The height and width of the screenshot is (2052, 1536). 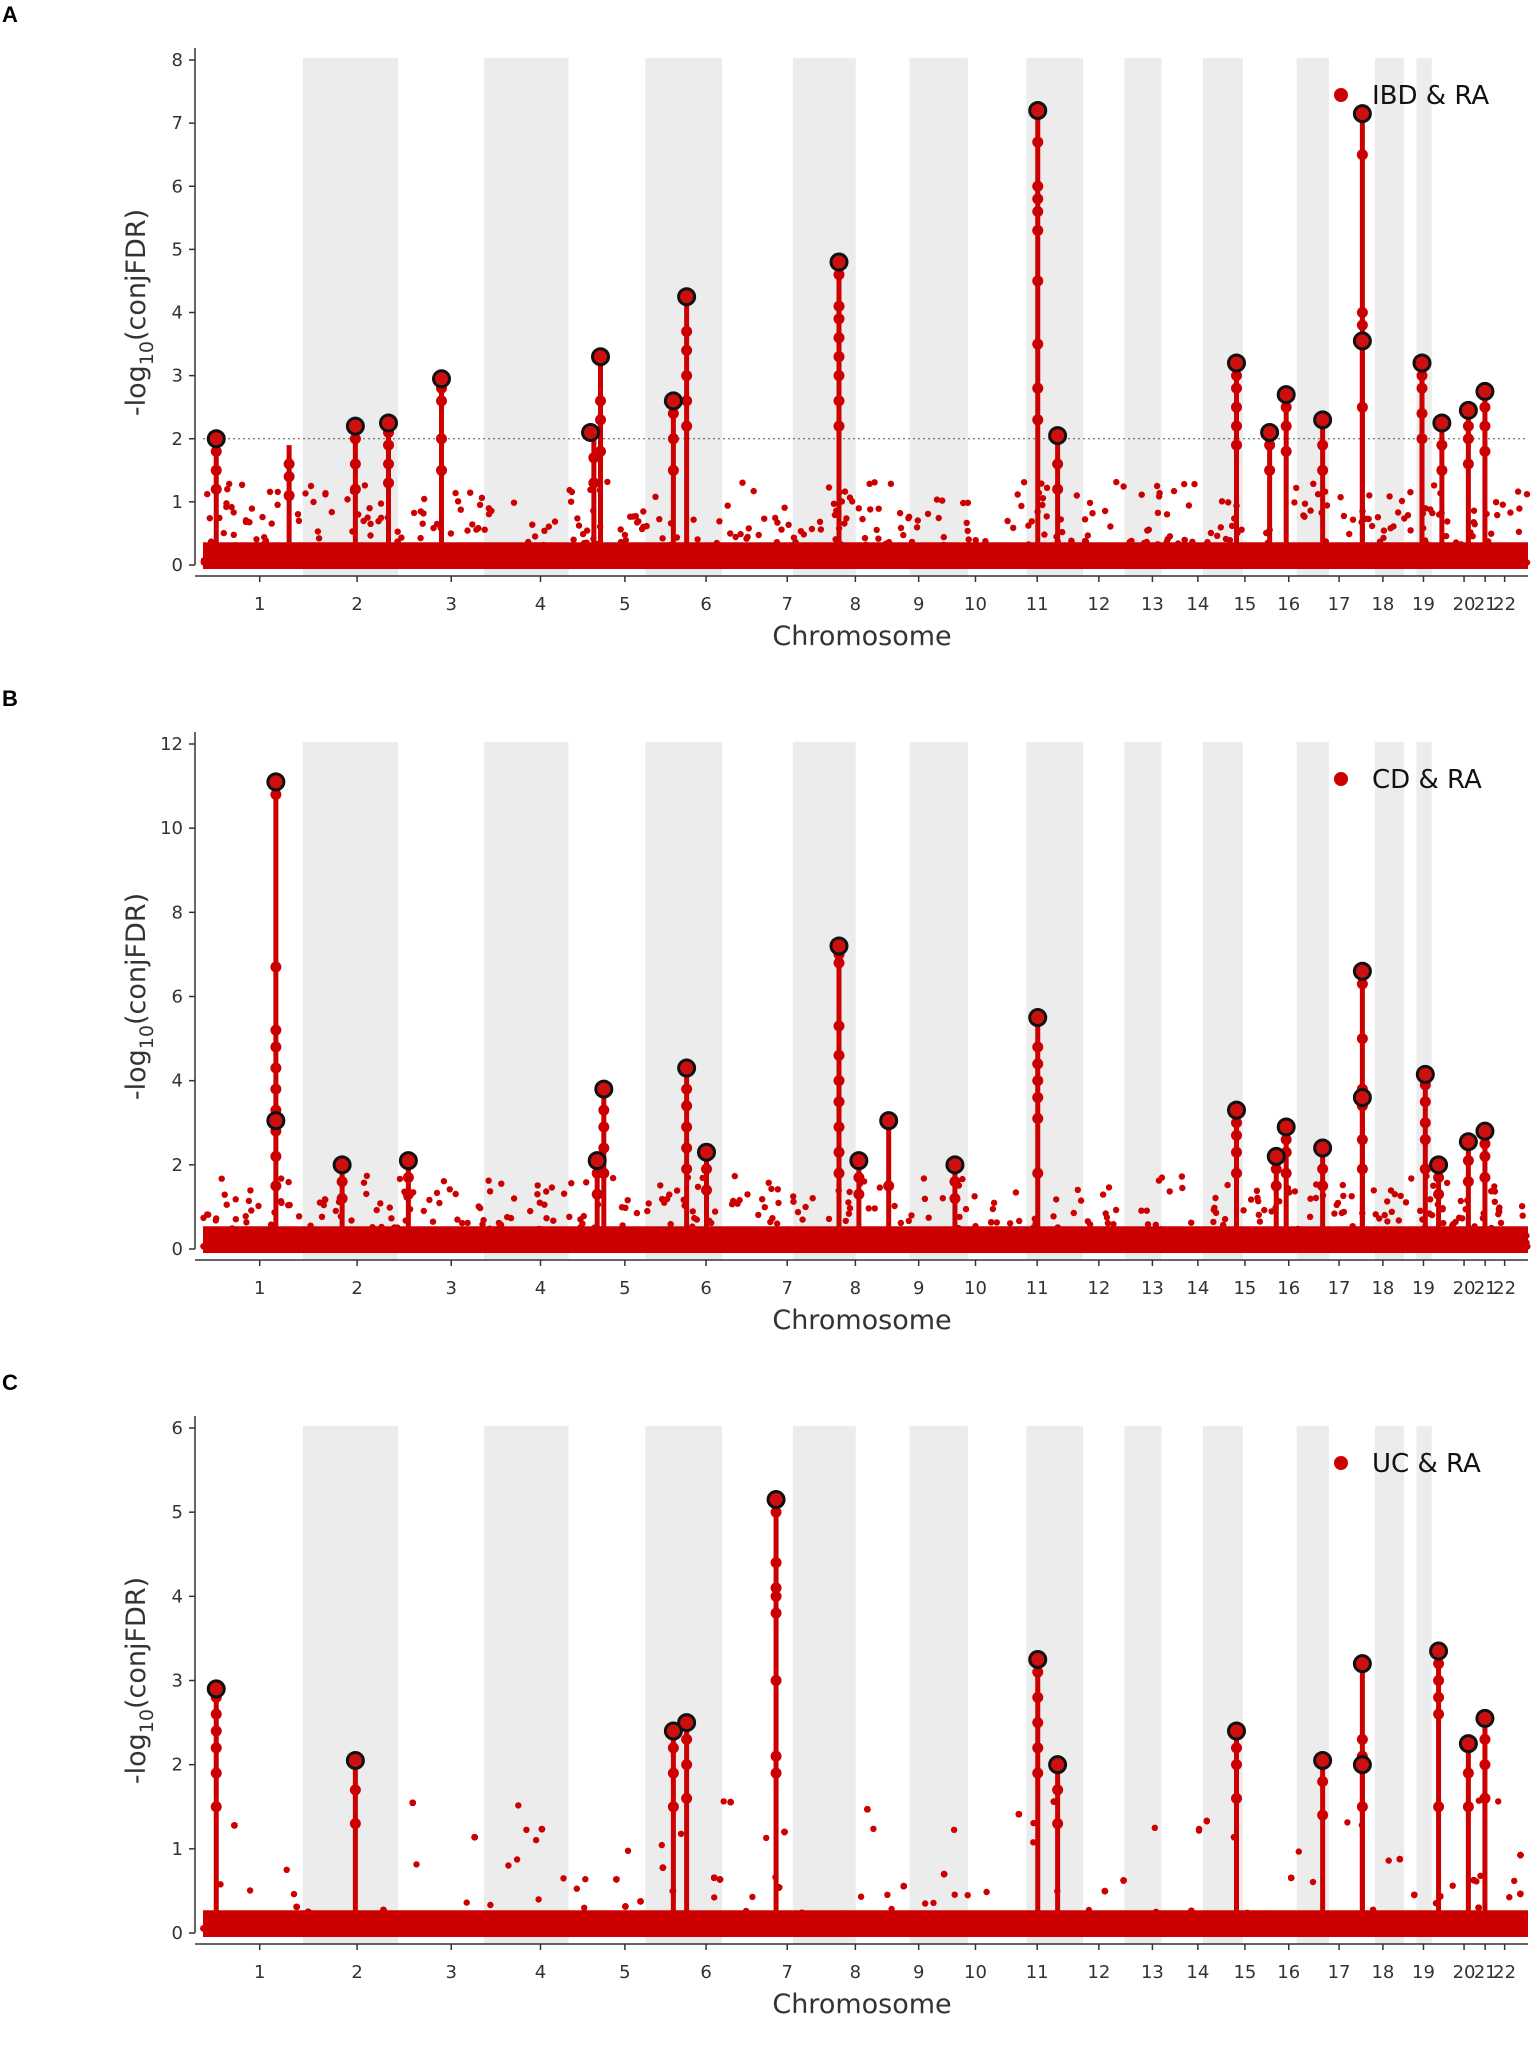 What do you see at coordinates (356, 604) in the screenshot?
I see `x-tick-label: 2` at bounding box center [356, 604].